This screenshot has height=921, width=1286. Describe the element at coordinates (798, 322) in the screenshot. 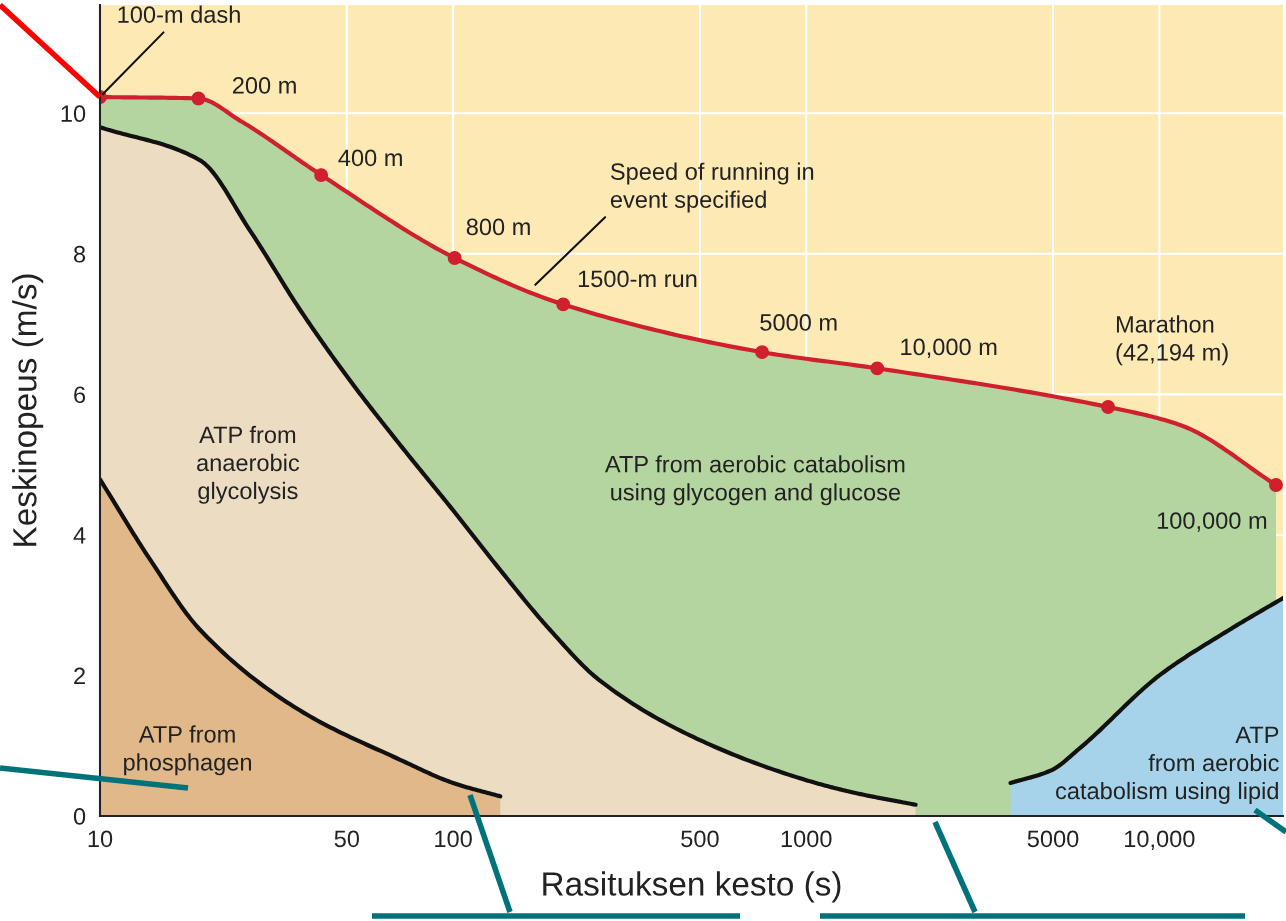

I see `annotation: 5000 m` at that location.